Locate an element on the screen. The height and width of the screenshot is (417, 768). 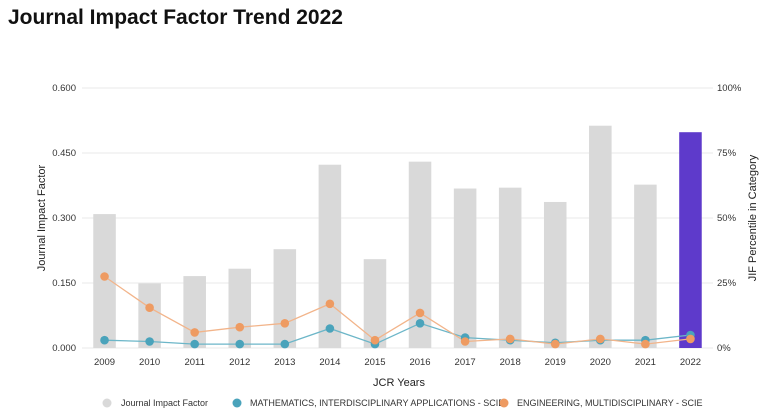
x-tick-label: 2011 is located at coordinates (194, 362).